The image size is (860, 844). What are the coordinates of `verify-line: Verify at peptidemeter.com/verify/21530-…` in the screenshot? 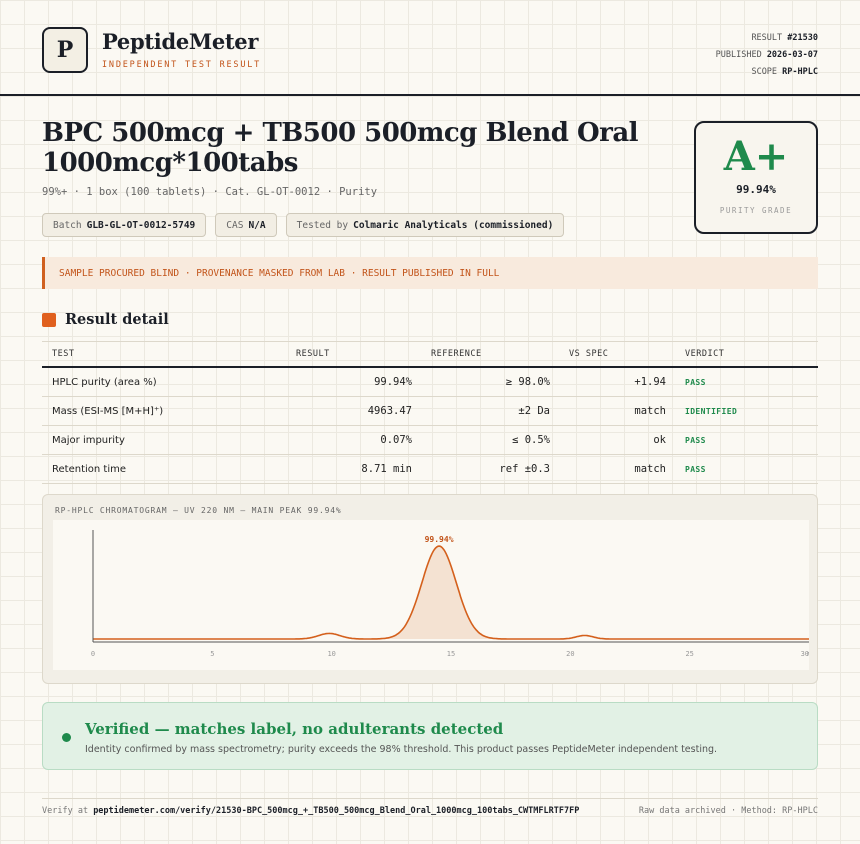 It's located at (310, 811).